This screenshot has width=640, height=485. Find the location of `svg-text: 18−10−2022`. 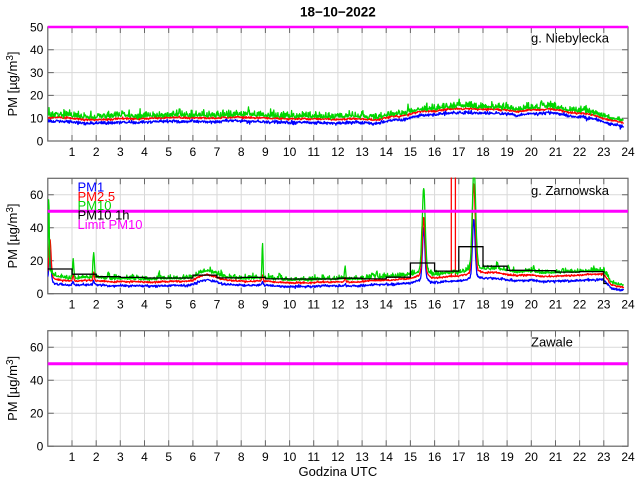

svg-text: 18−10−2022 is located at coordinates (338, 12).